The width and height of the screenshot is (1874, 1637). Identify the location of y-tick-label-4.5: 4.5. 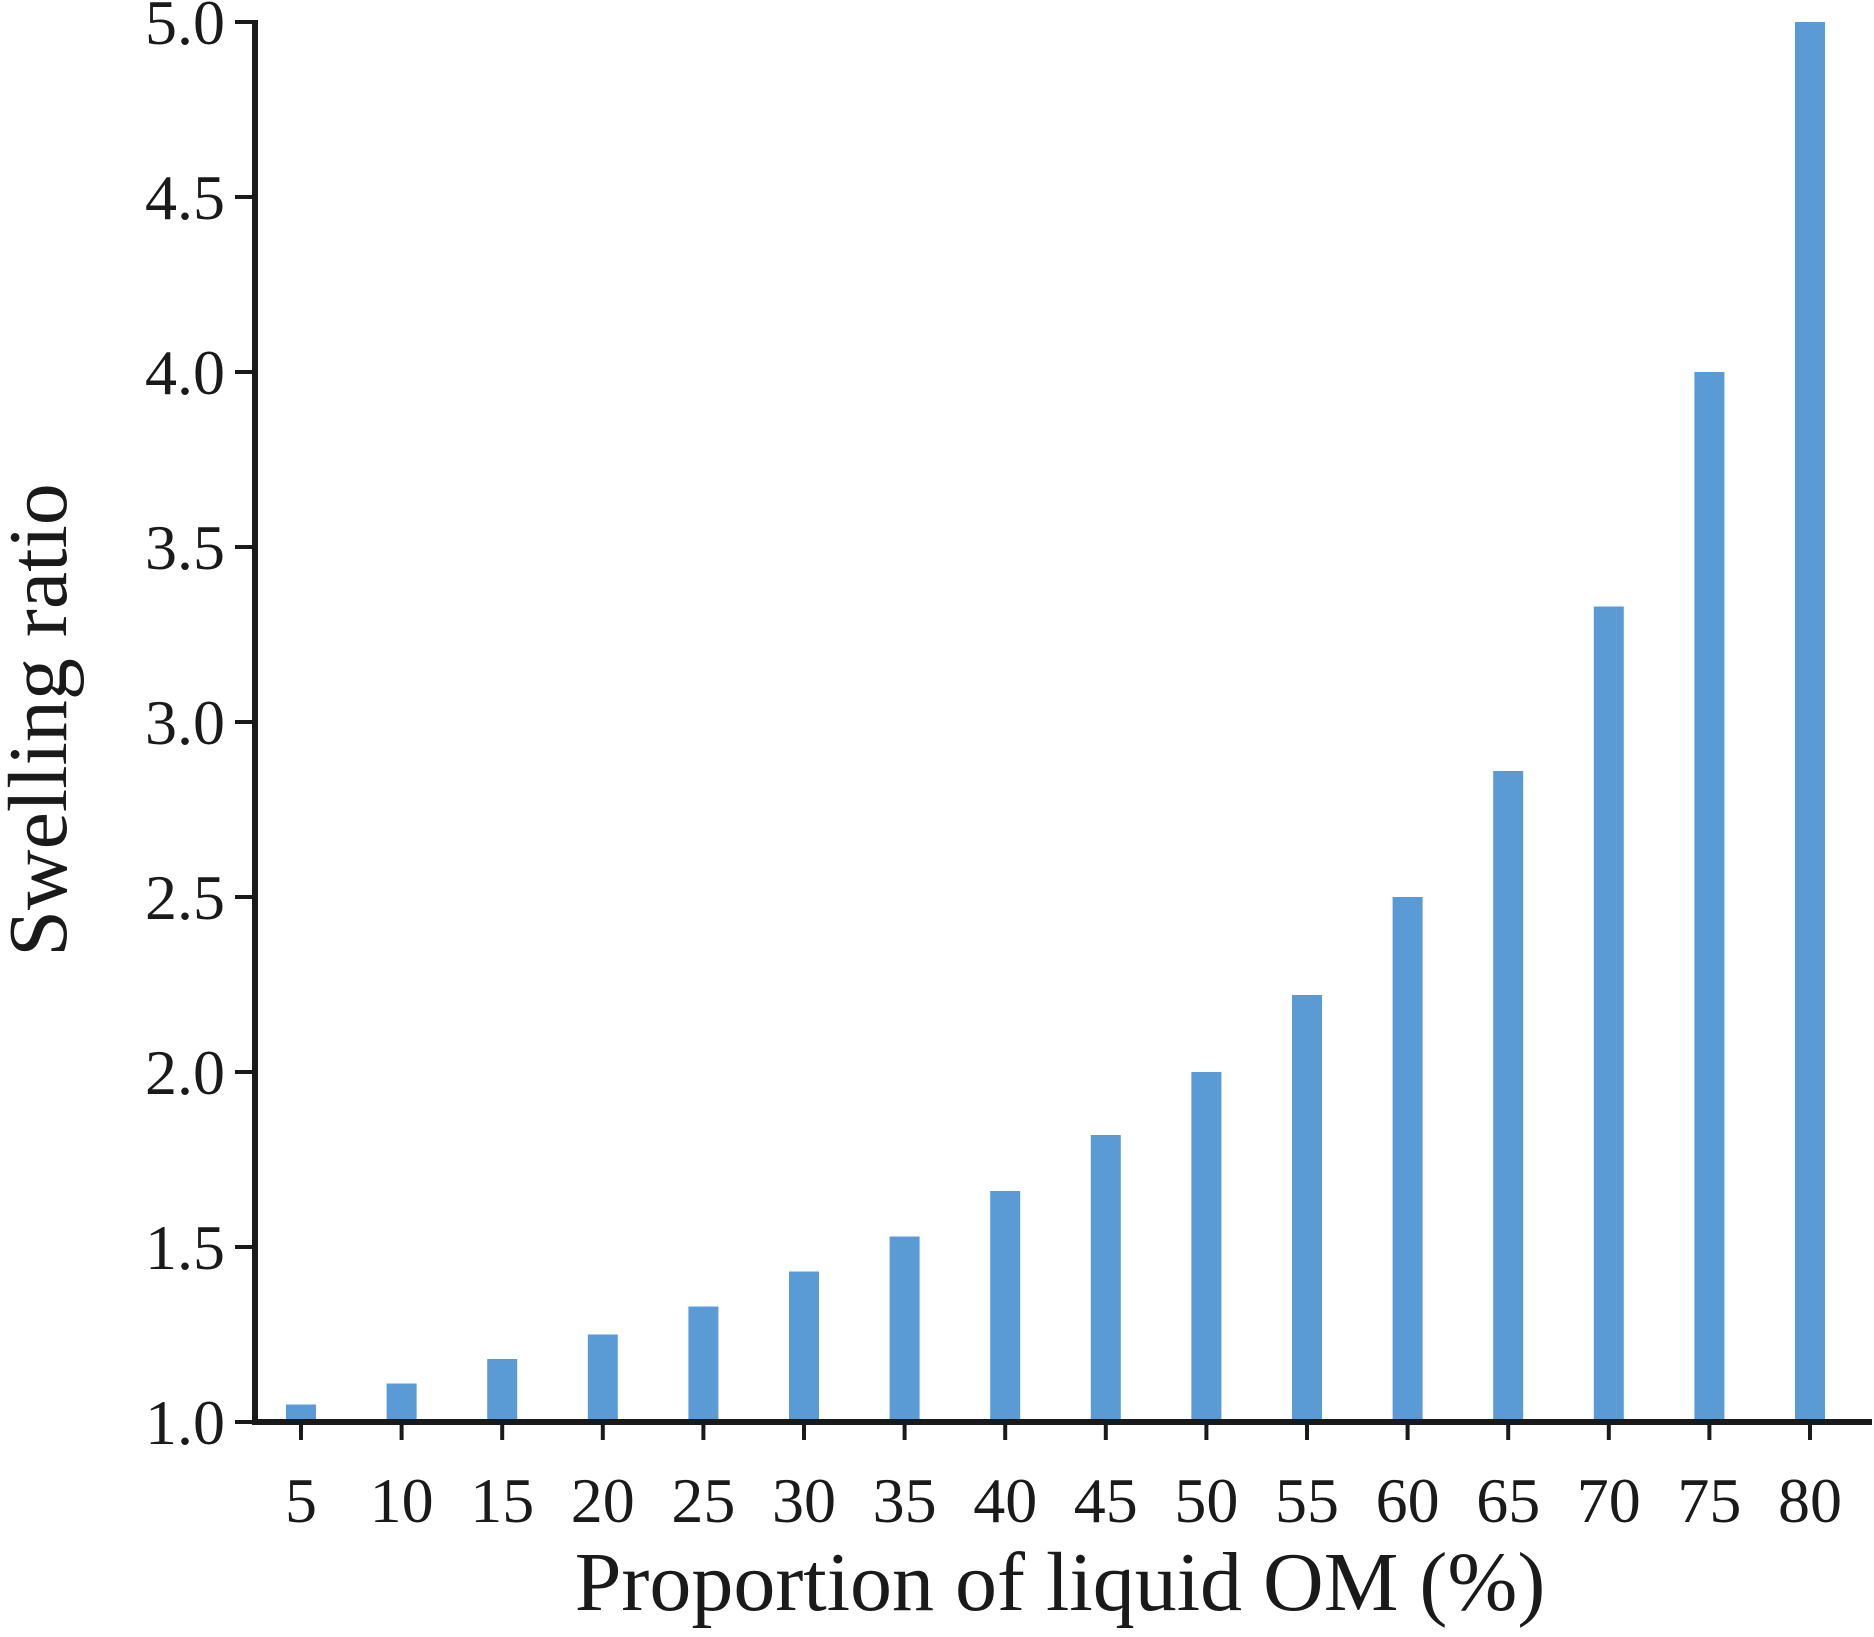
(185, 197).